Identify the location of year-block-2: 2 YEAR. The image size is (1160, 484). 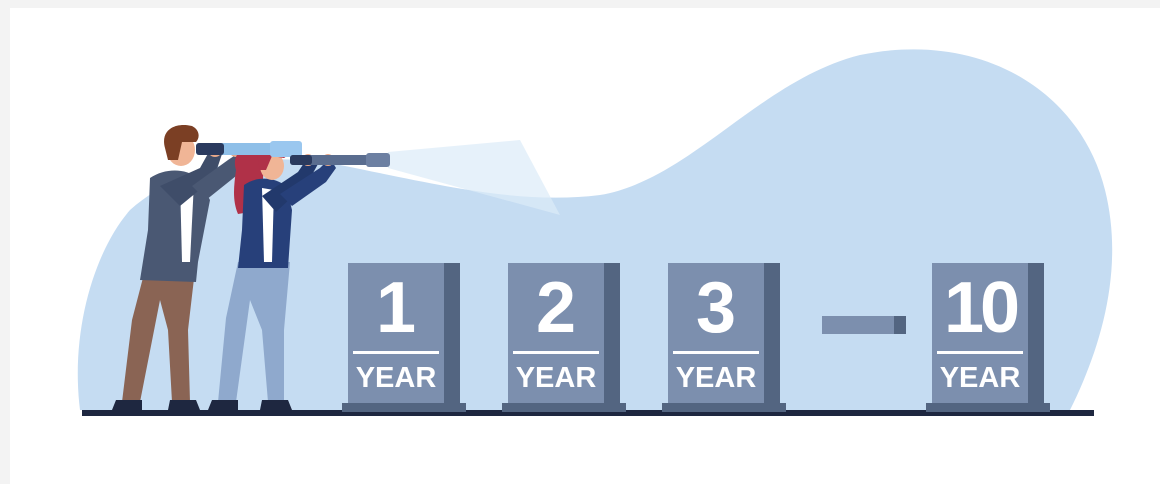
(564, 337).